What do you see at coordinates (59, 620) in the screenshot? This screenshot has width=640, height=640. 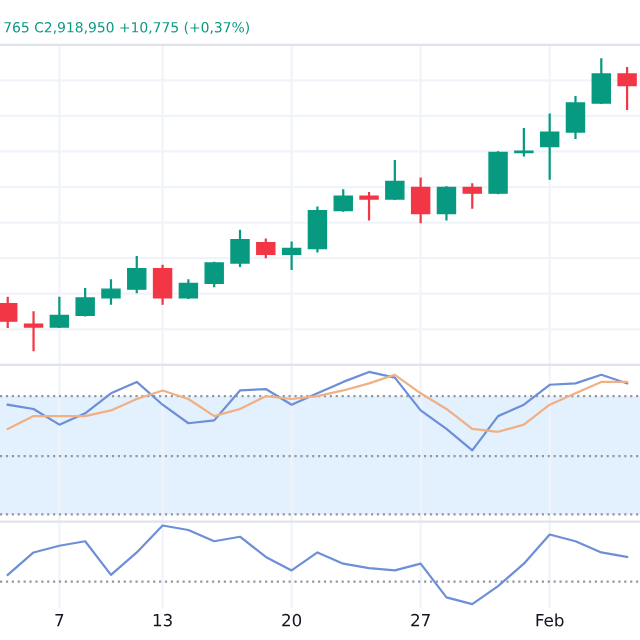 I see `x-tick-label: 7` at bounding box center [59, 620].